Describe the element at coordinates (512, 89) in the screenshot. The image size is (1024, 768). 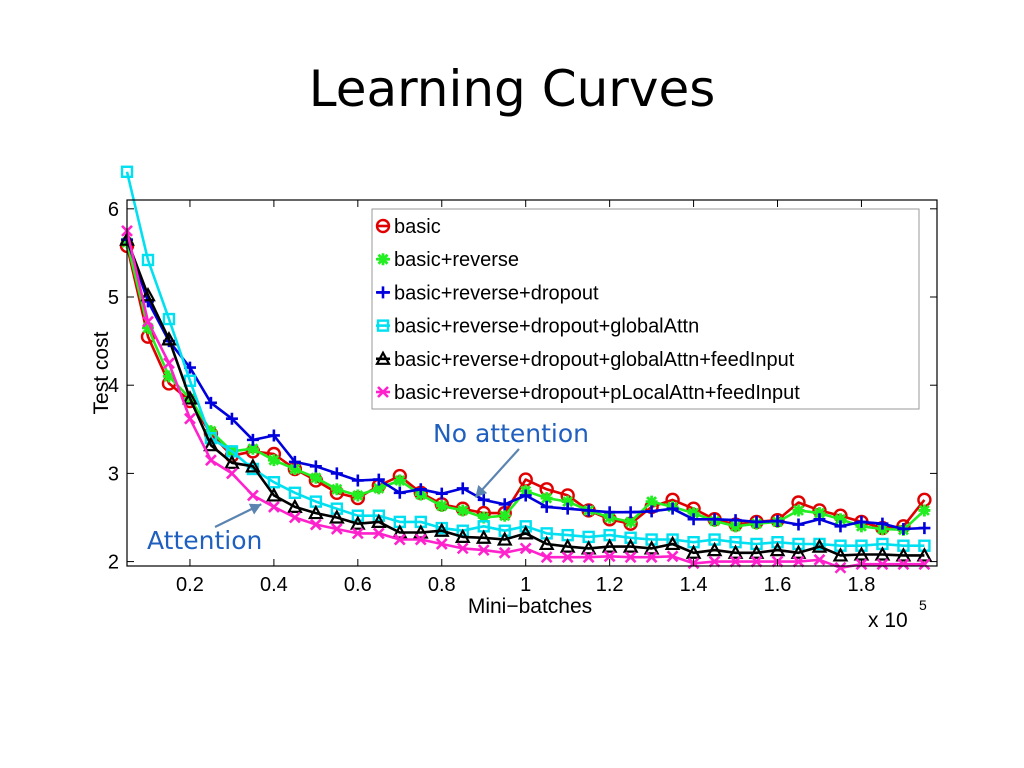
I see `slide-title: Learning Curves` at that location.